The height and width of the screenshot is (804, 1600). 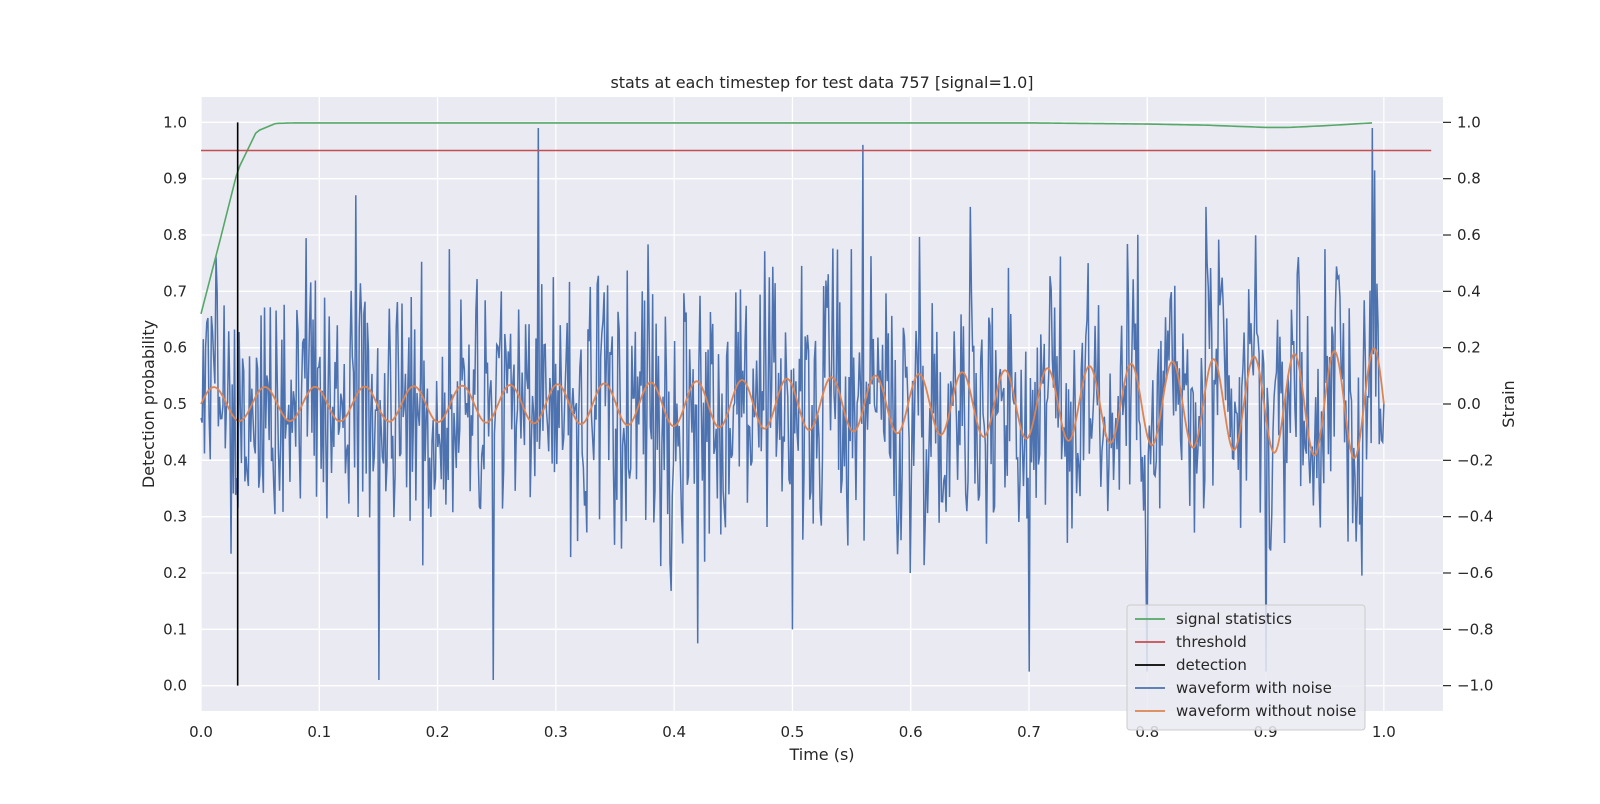 I want to click on x-tick-label: 0.6, so click(x=911, y=732).